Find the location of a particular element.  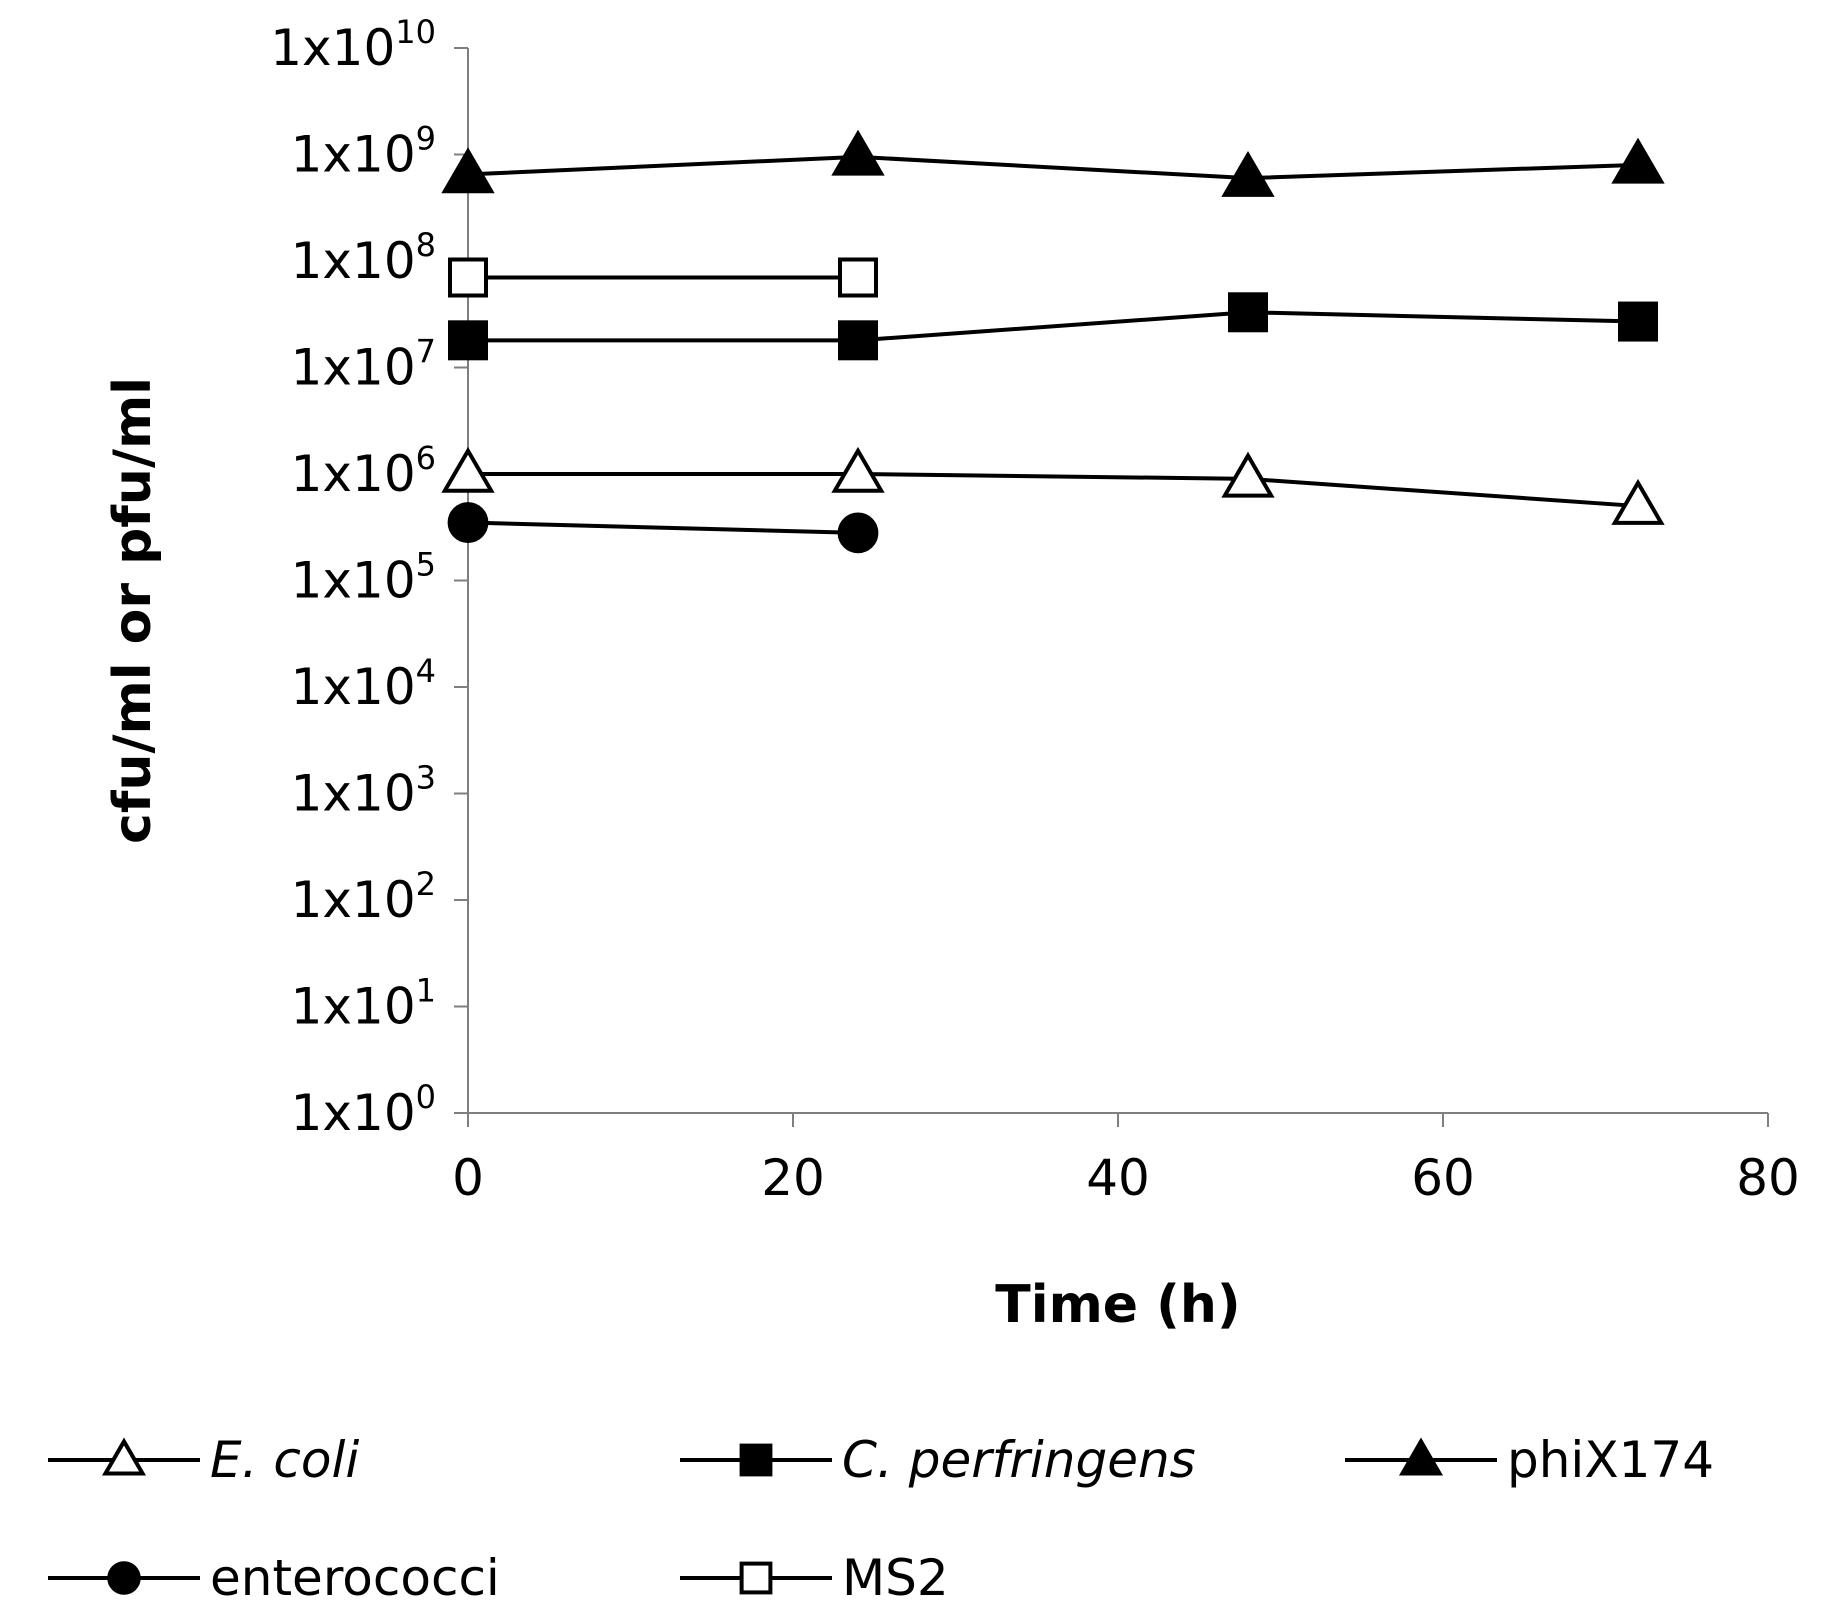

y-tick-exponent: 0 is located at coordinates (426, 1097).